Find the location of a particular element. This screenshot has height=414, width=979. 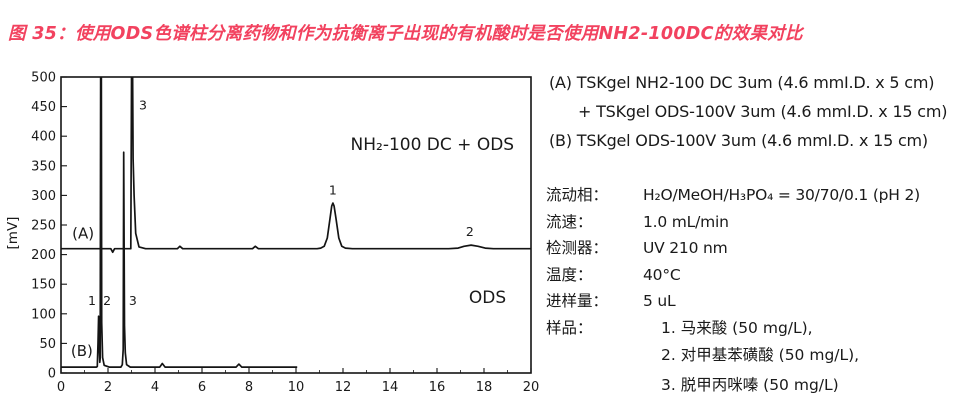

sample-item-3: 3. 脱甲丙咪嗪 (50 mg/L) is located at coordinates (750, 384).